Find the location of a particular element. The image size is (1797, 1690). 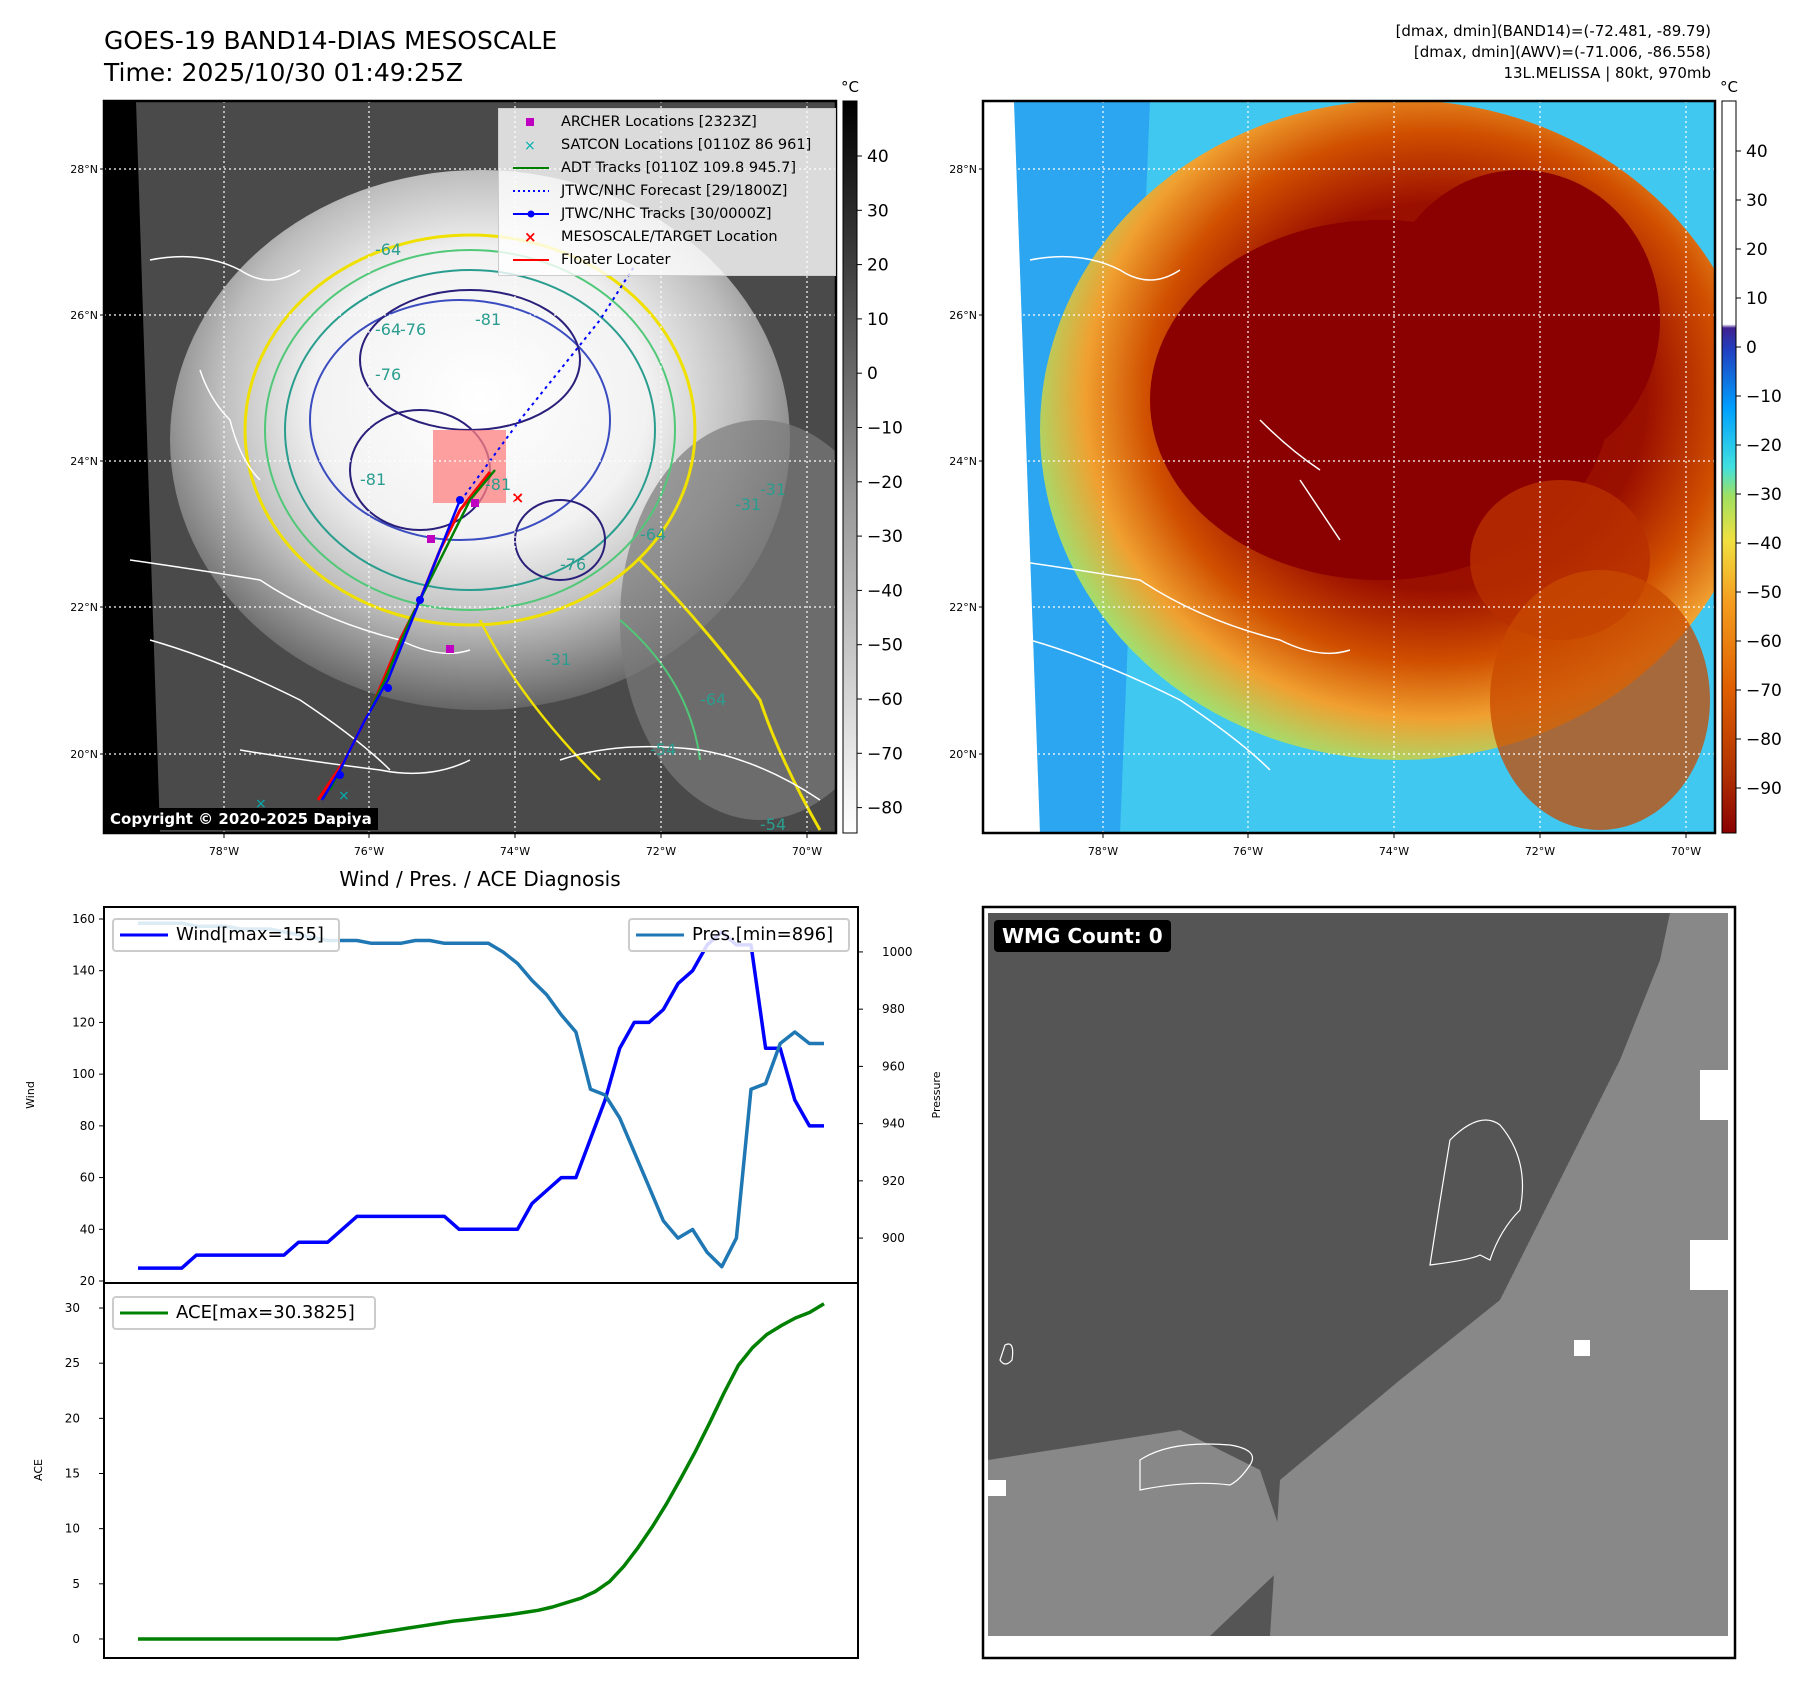

wind-ytick-label: 20 is located at coordinates (87, 1281).